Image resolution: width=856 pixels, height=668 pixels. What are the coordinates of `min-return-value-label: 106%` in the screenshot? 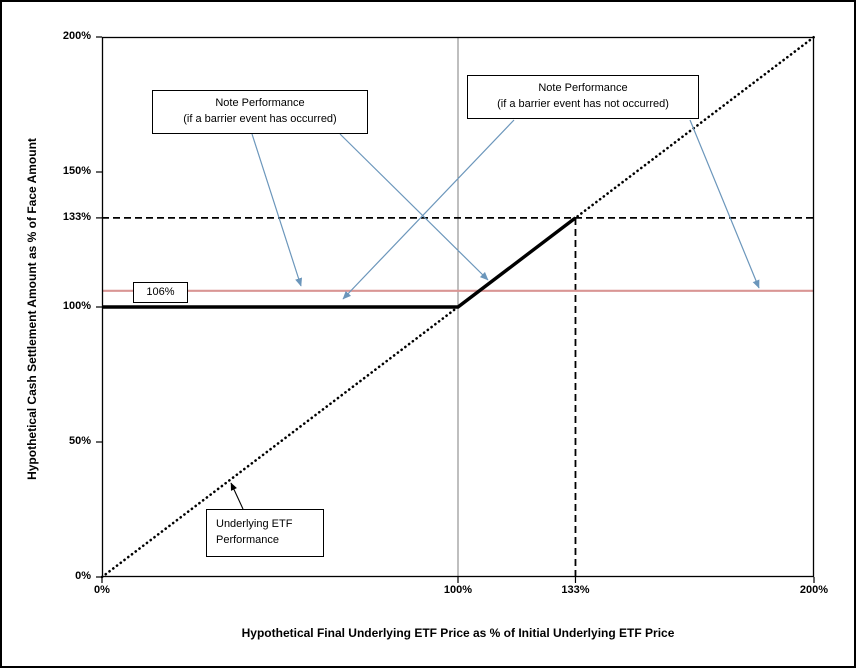 It's located at (160, 292).